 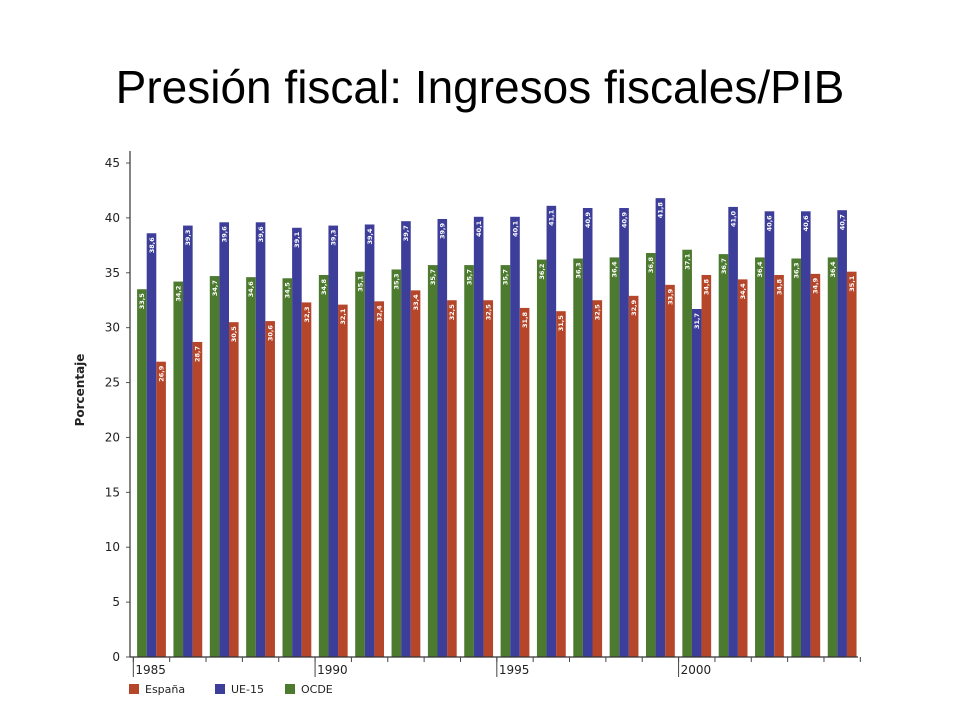 I want to click on bar-value-label: 39,3, so click(x=188, y=238).